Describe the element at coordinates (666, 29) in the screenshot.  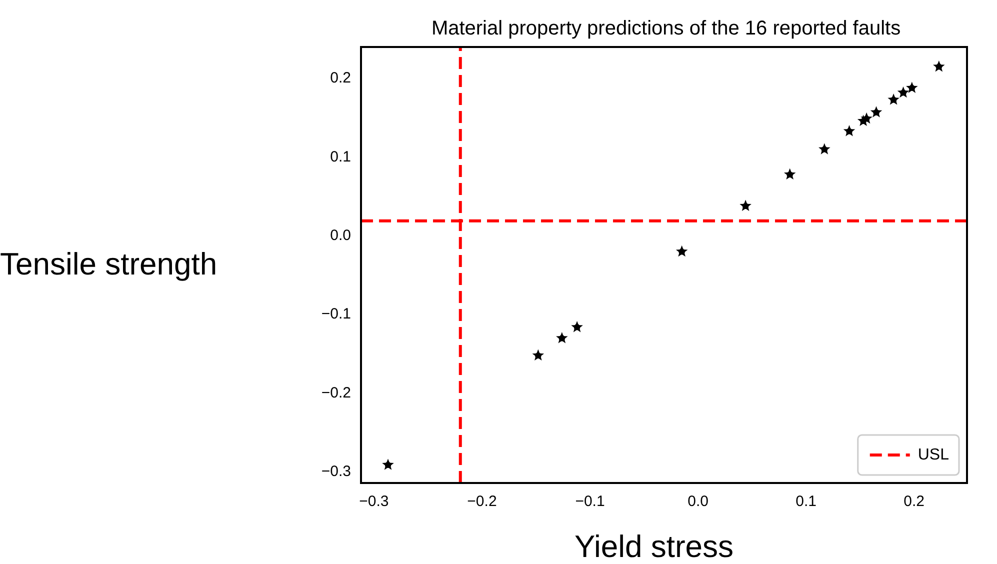
I see `chart-title: Material property predictions of the 16 reported faults` at that location.